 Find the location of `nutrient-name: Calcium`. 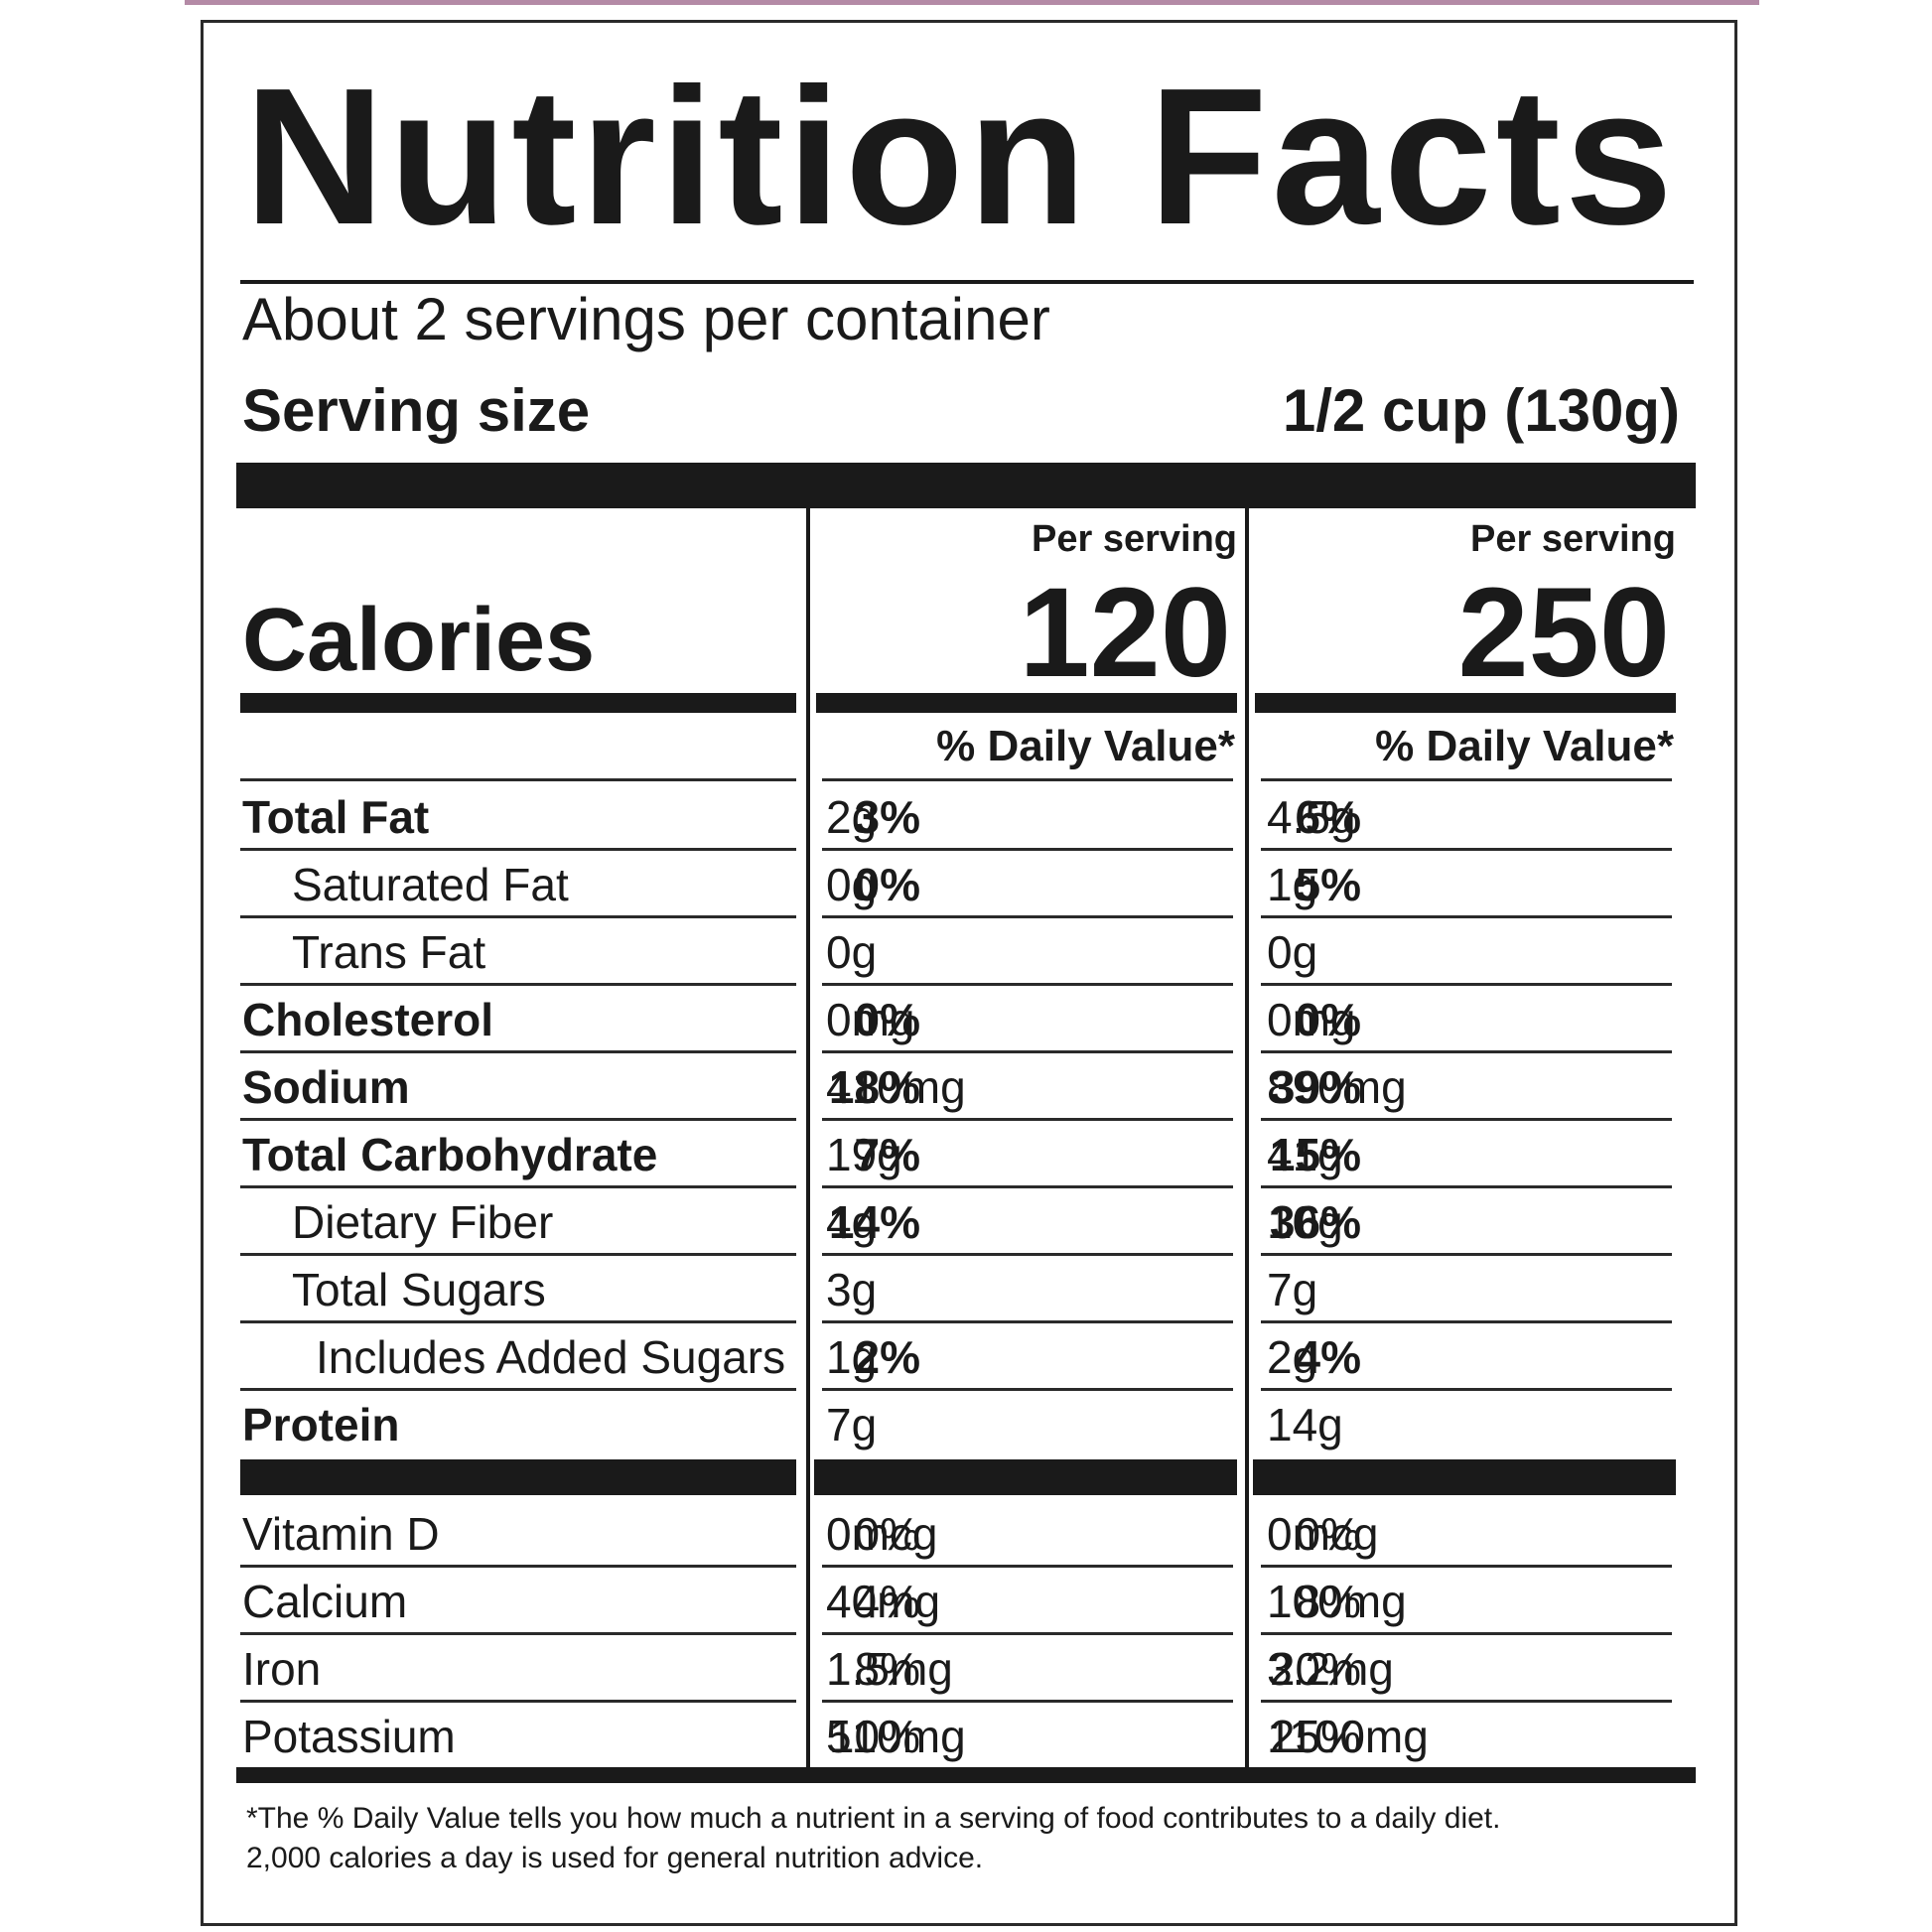

nutrient-name: Calcium is located at coordinates (325, 1602).